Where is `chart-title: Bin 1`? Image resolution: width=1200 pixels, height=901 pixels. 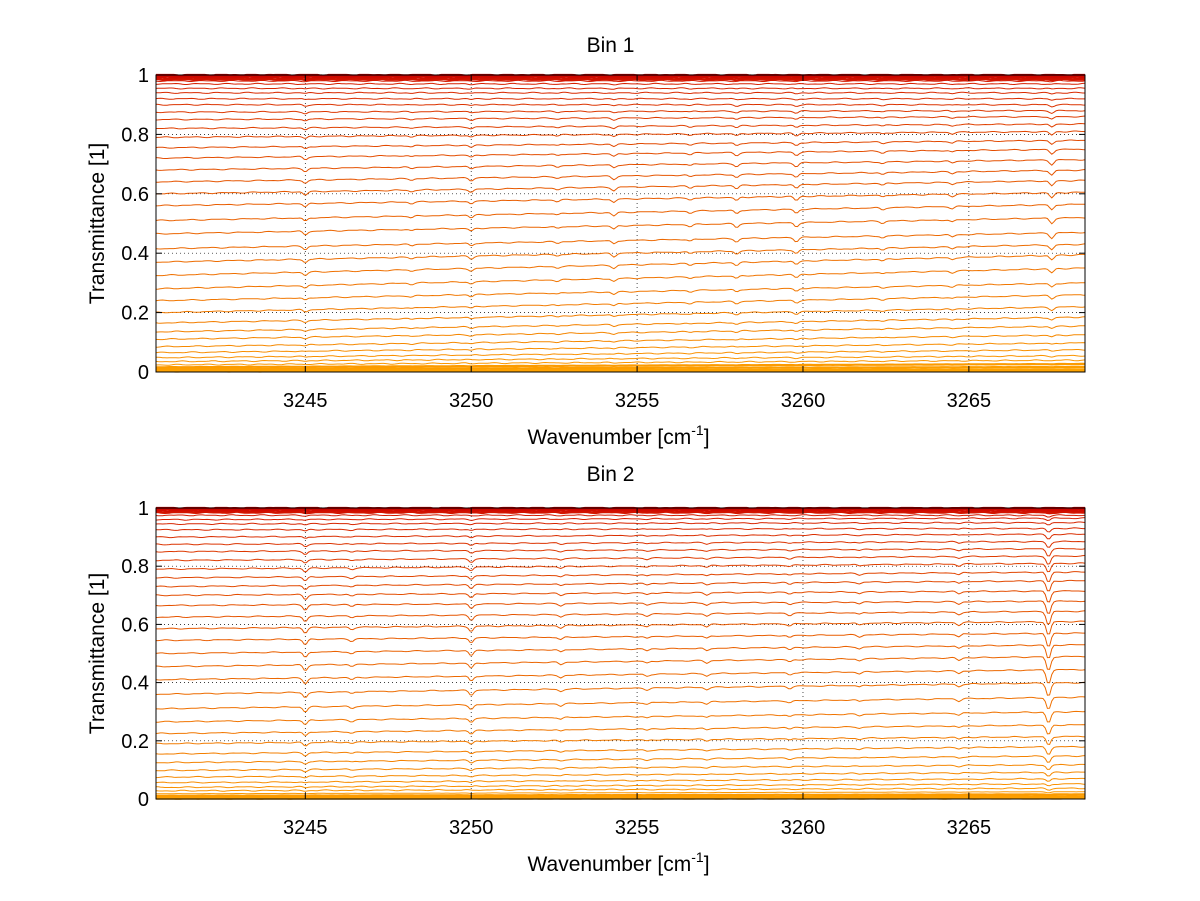
chart-title: Bin 1 is located at coordinates (611, 45).